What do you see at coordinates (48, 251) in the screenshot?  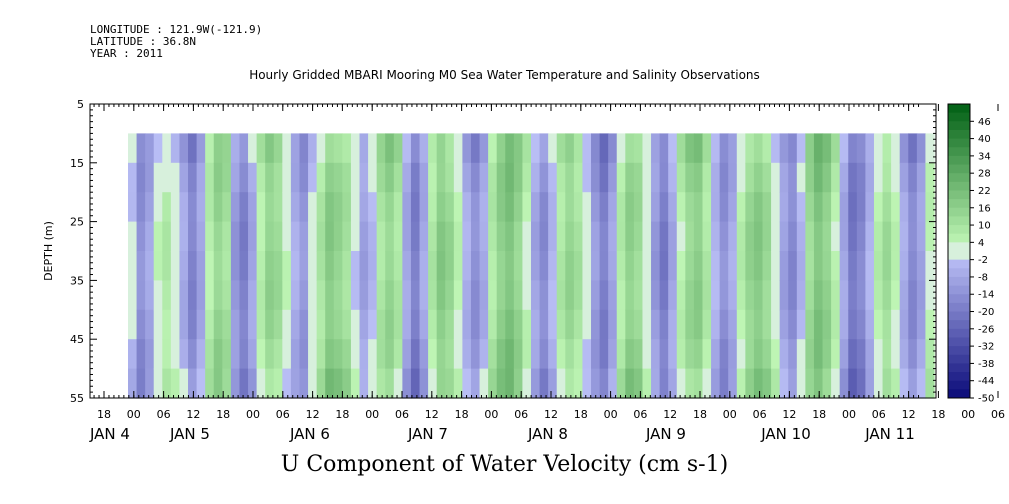 I see `y-axis-title: DEPTH (m)` at bounding box center [48, 251].